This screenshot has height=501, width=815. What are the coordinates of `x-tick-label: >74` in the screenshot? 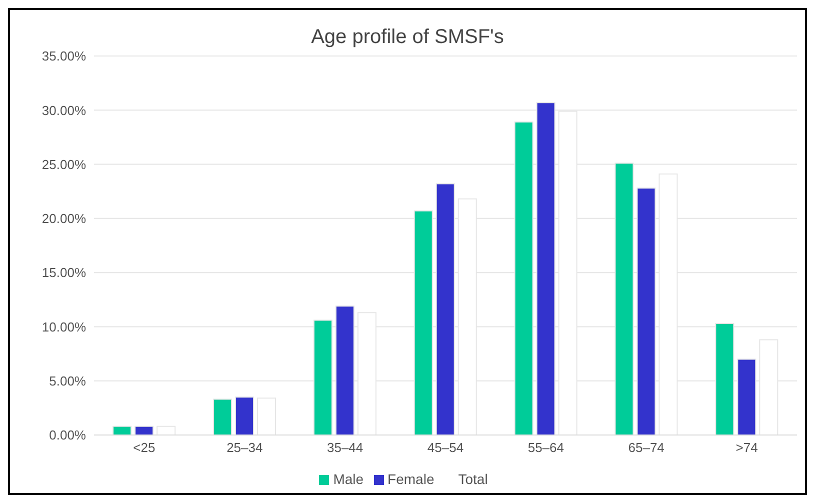 It's located at (747, 448).